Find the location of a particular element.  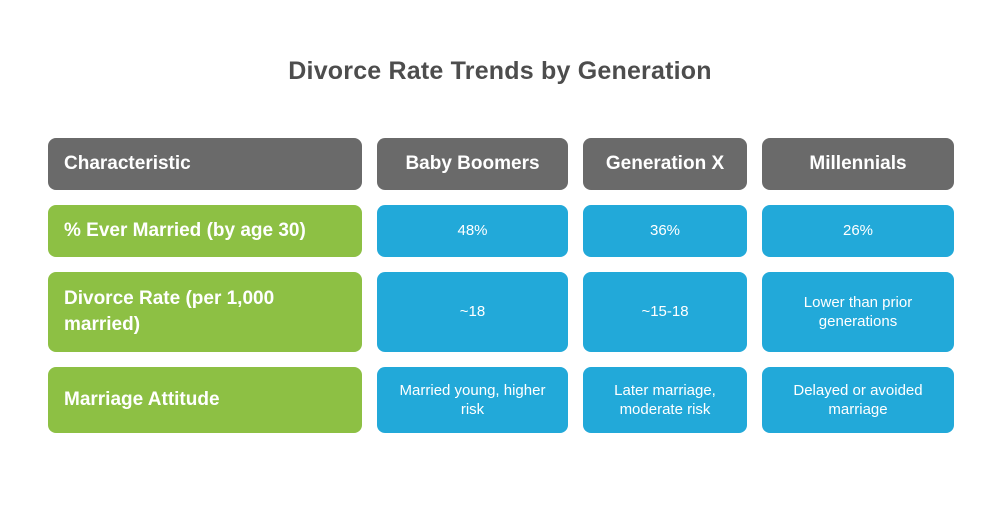

data-cell-marriage-attitude-millennials: Delayed or avoided marriage is located at coordinates (858, 400).